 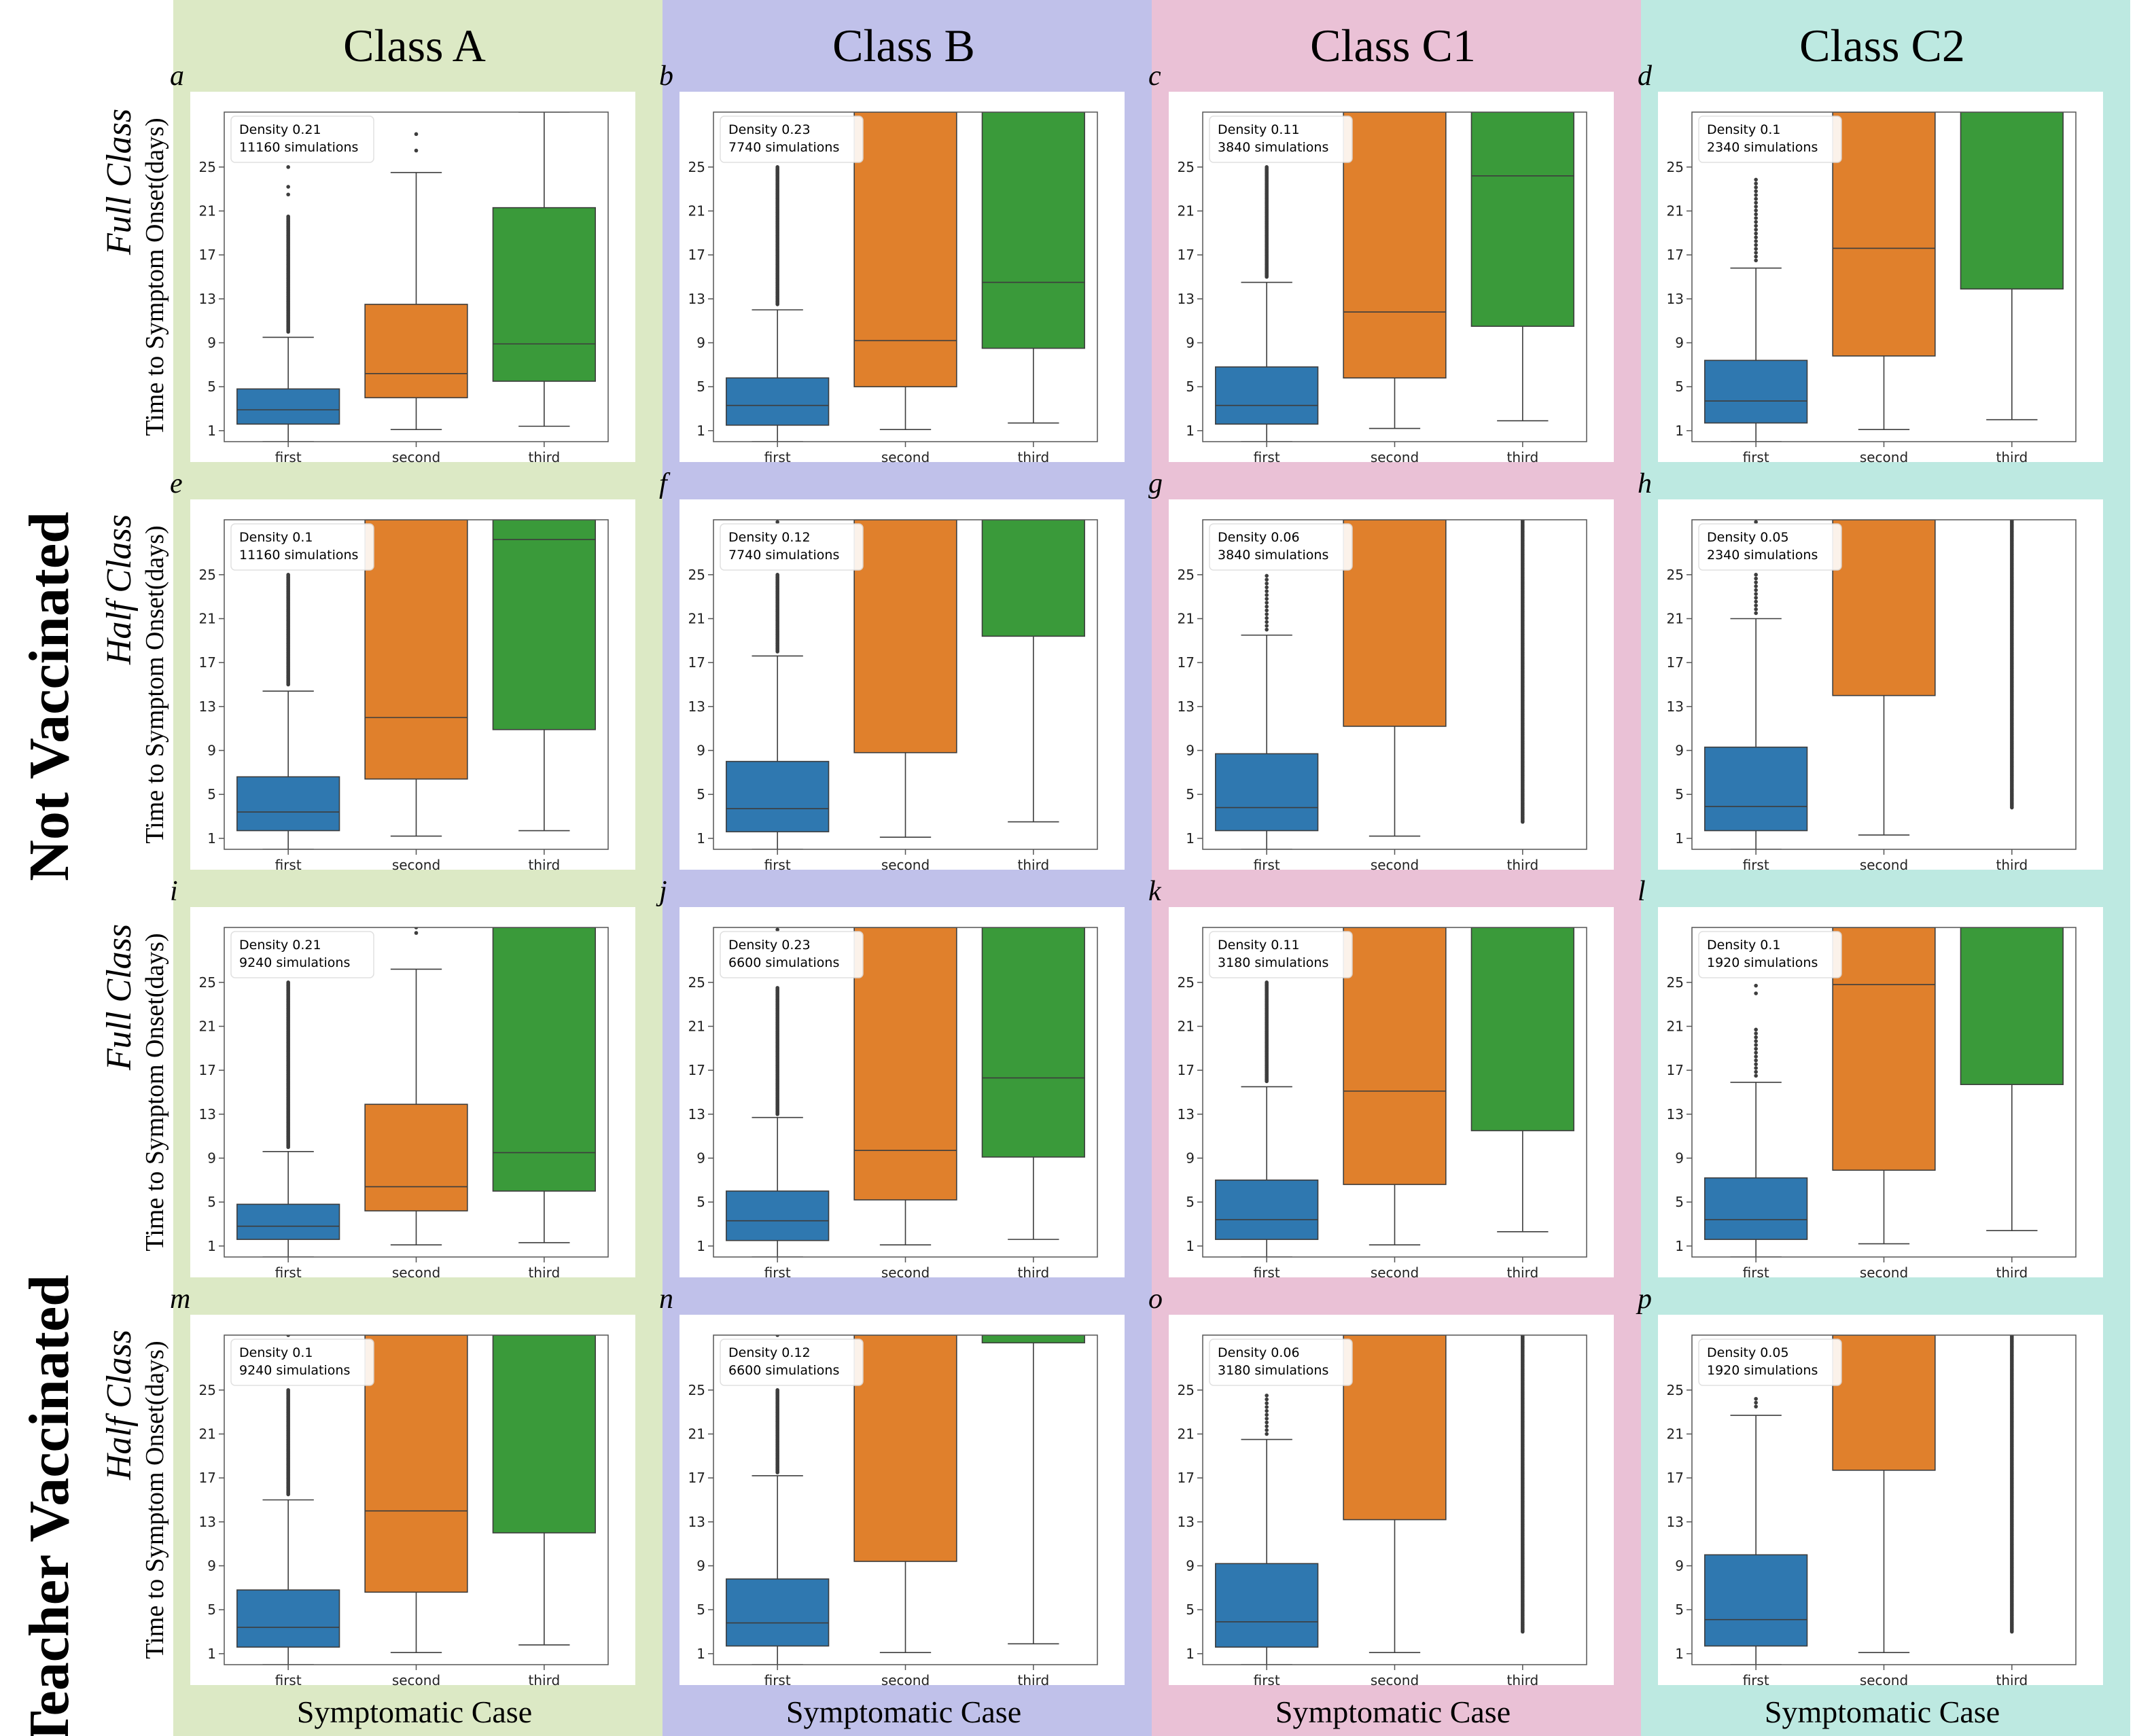 What do you see at coordinates (155, 684) in the screenshot?
I see `y-axis-label-2: Time to Symptom Onset(days)` at bounding box center [155, 684].